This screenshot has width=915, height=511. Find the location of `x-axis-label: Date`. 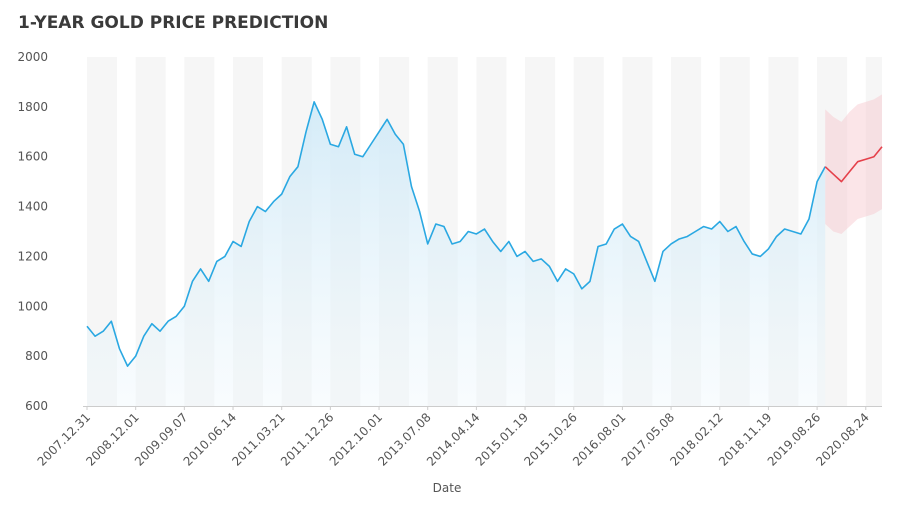

x-axis-label: Date is located at coordinates (447, 488).